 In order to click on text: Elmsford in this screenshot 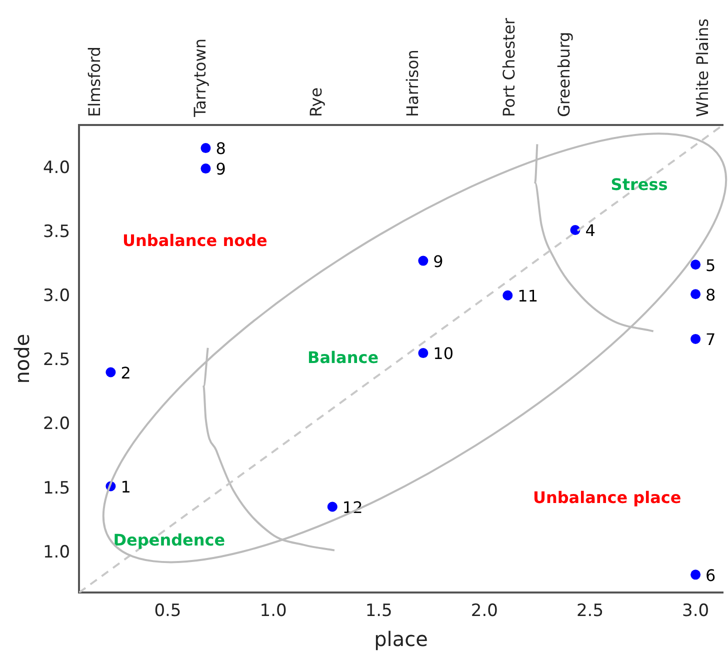, I will do `click(94, 81)`.